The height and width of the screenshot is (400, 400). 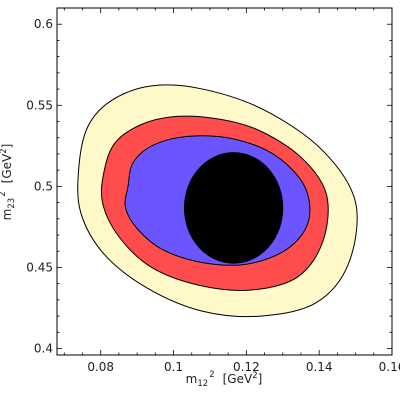 I want to click on y-tick-label: 0.45, so click(x=39, y=267).